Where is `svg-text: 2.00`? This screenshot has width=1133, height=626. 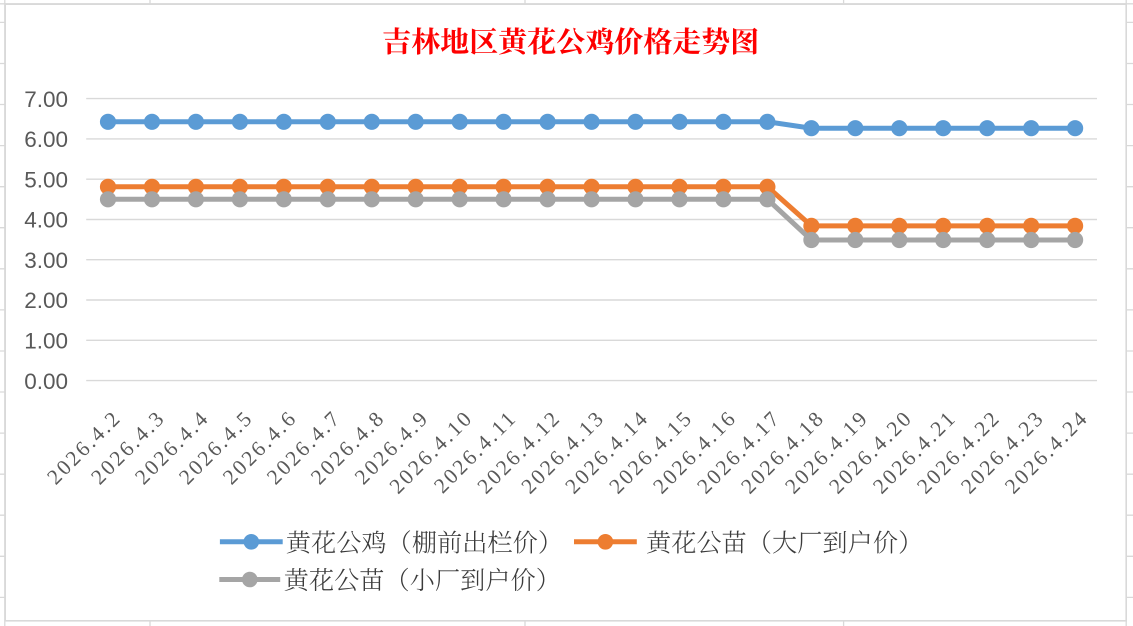 svg-text: 2.00 is located at coordinates (46, 300).